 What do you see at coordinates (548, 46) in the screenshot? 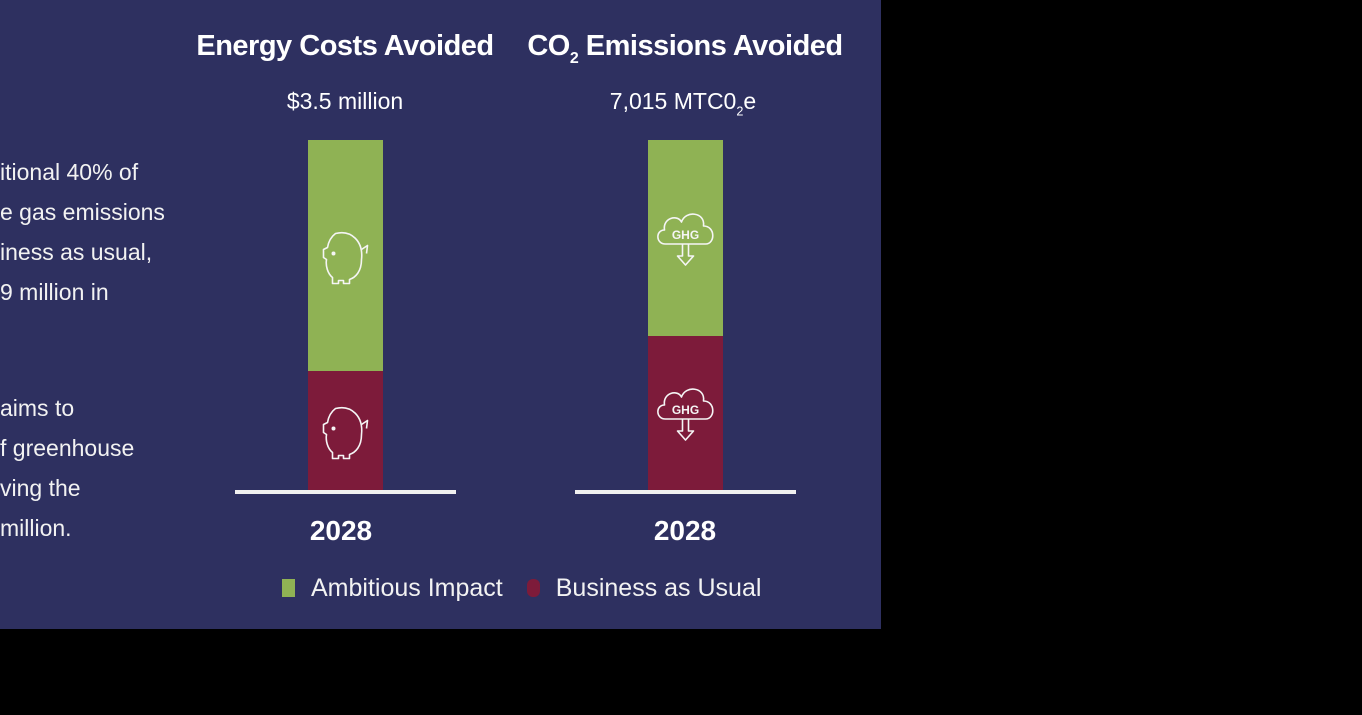
I see `title-co: CO` at bounding box center [548, 46].